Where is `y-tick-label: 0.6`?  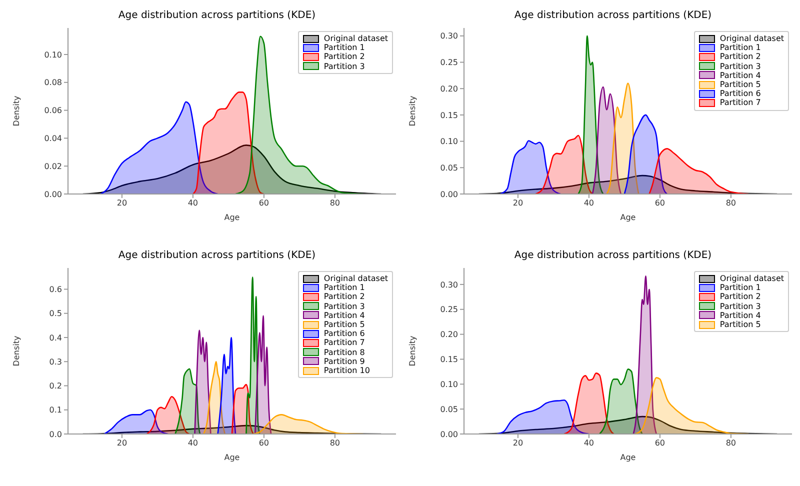 y-tick-label: 0.6 is located at coordinates (55, 289).